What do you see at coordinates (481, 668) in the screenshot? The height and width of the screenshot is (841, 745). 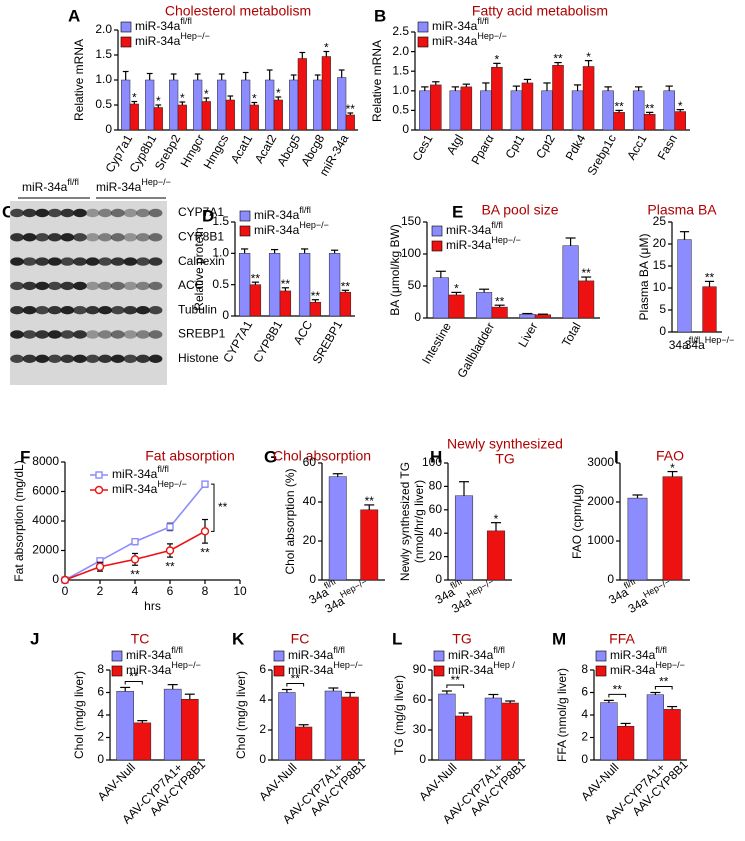 I see `legend-label: miR-34aHep /` at bounding box center [481, 668].